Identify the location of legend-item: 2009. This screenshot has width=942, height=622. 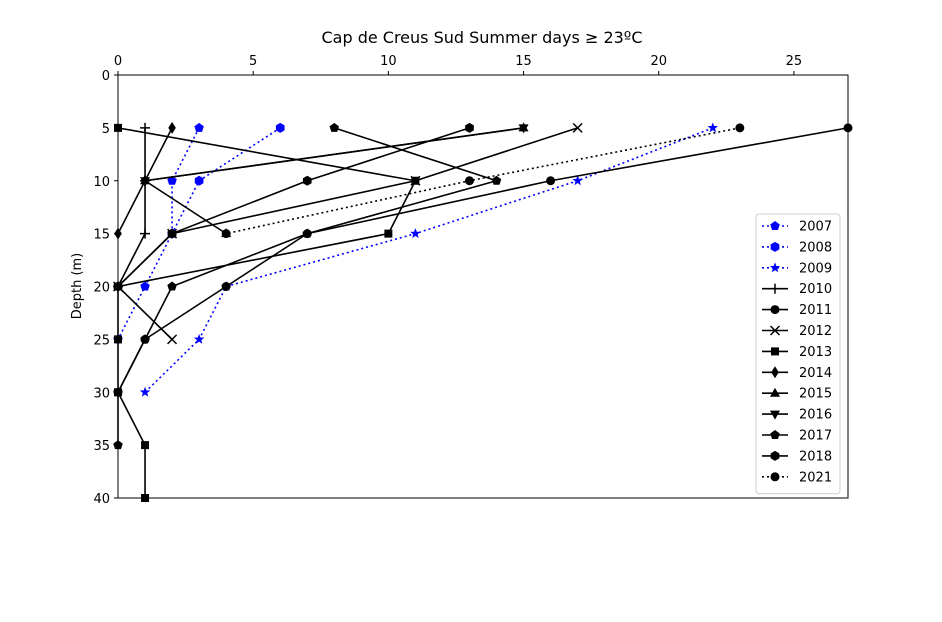
(797, 268).